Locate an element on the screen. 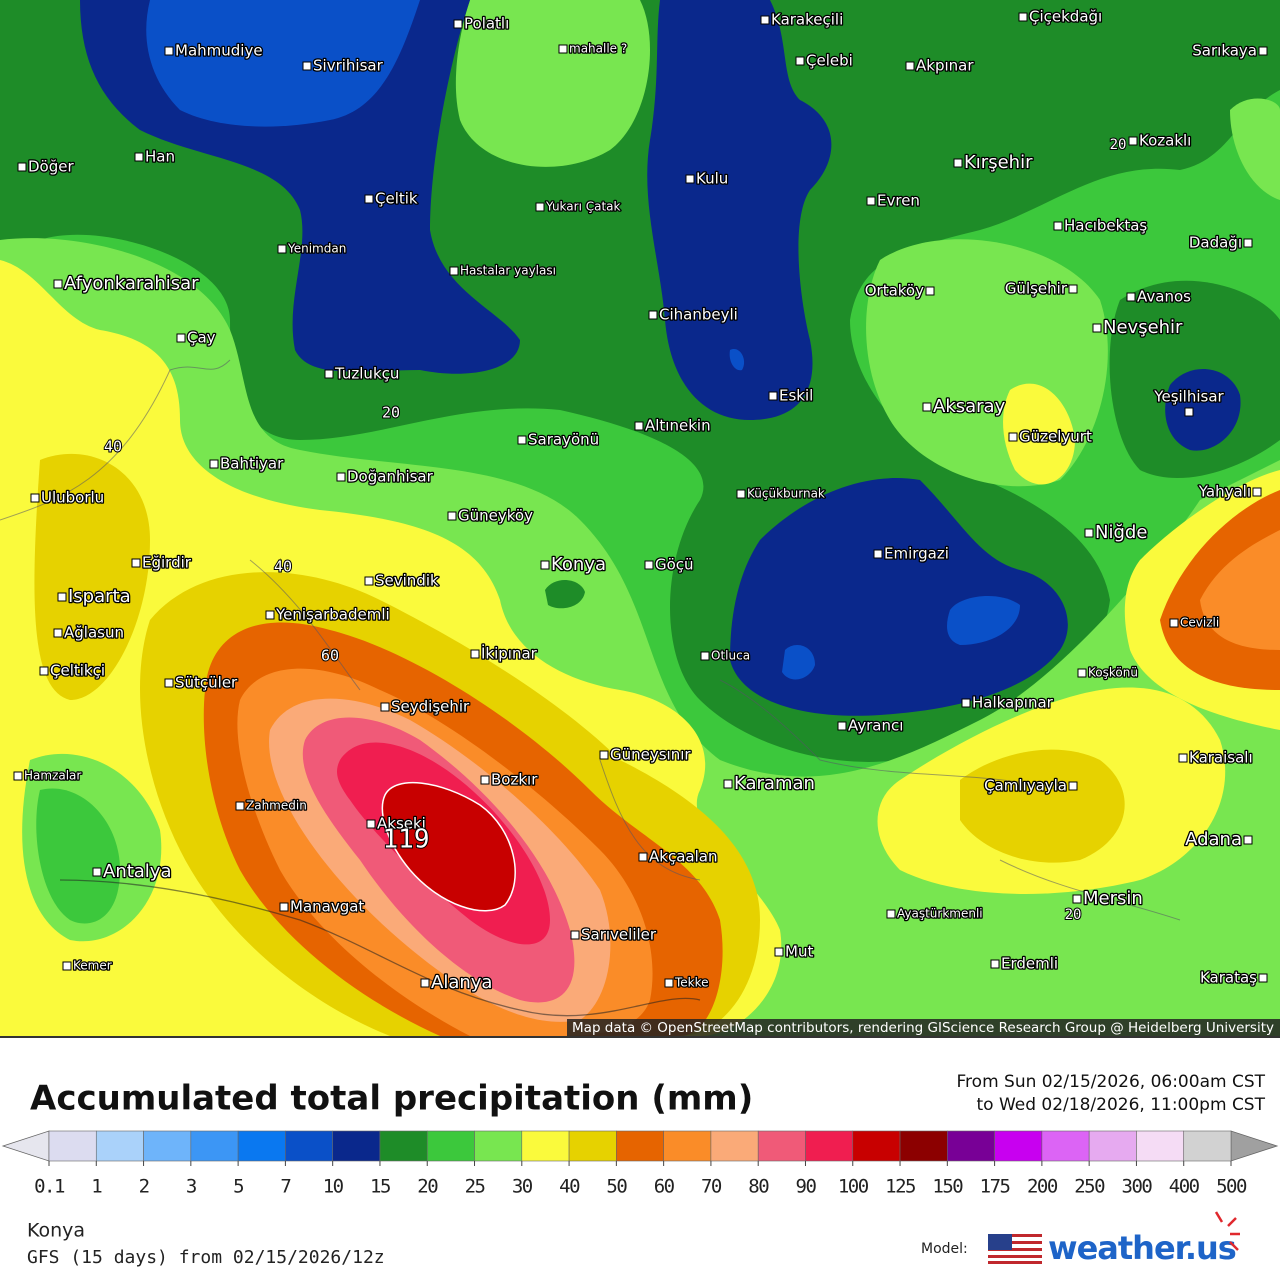 The image size is (1280, 1280). place-label: mahalle ? is located at coordinates (598, 49).